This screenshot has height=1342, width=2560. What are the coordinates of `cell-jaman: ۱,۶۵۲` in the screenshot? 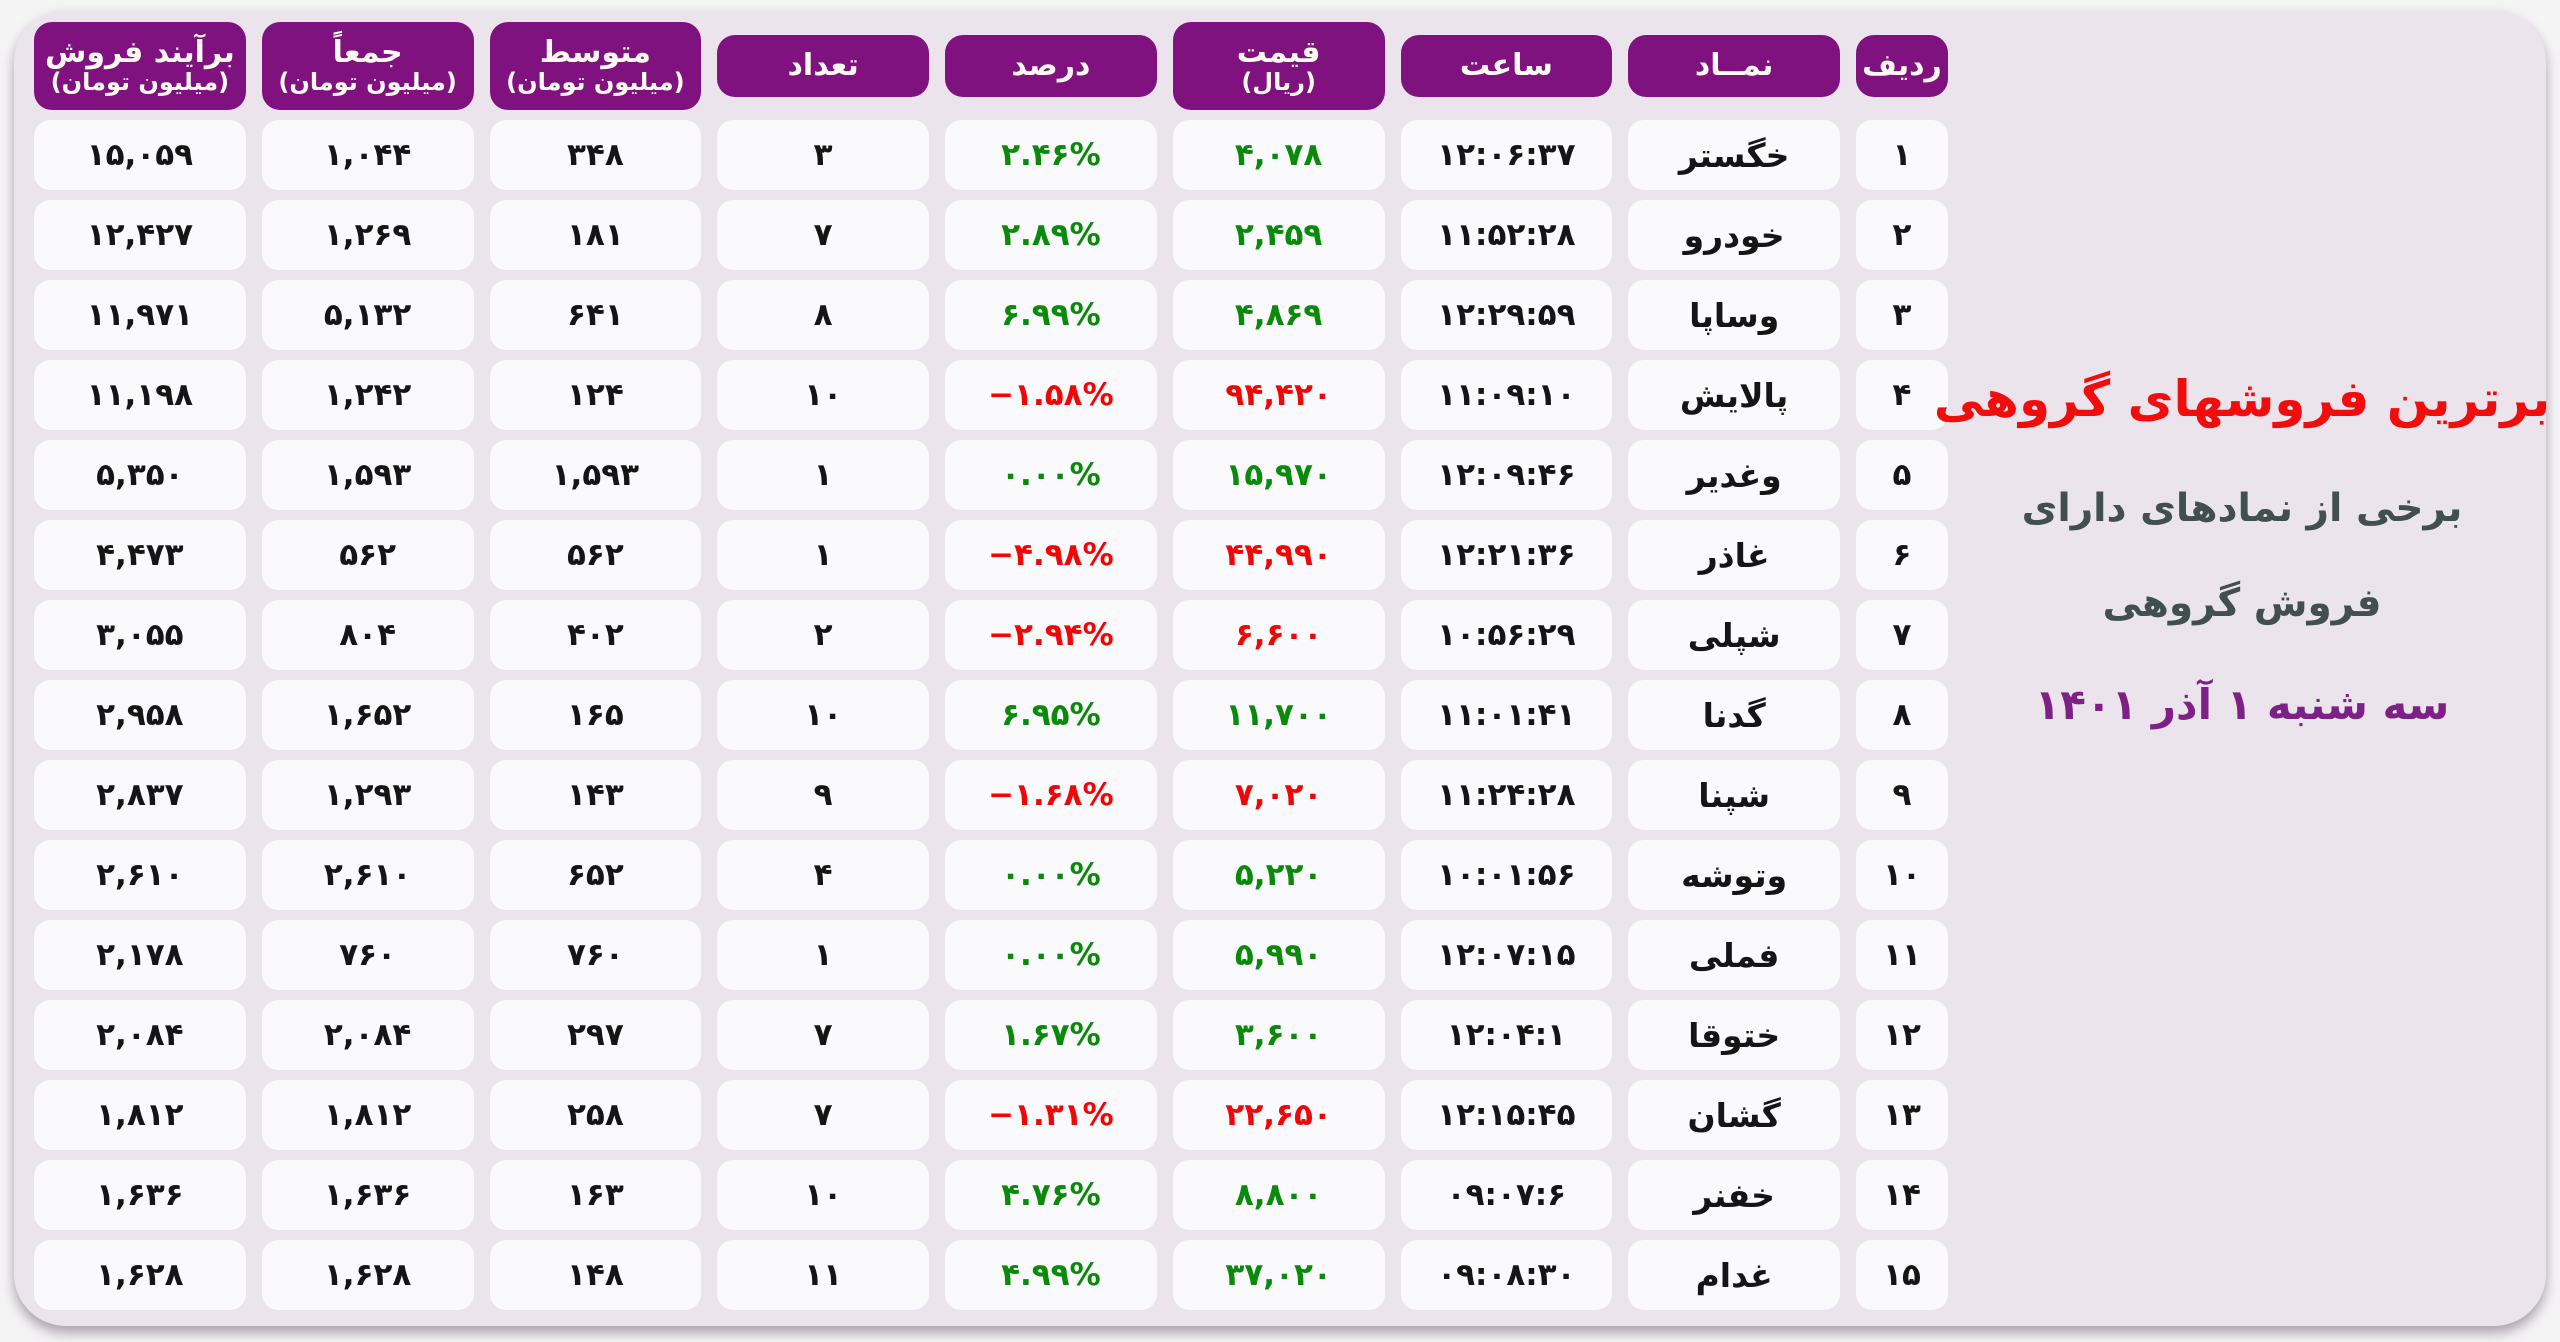 It's located at (367, 715).